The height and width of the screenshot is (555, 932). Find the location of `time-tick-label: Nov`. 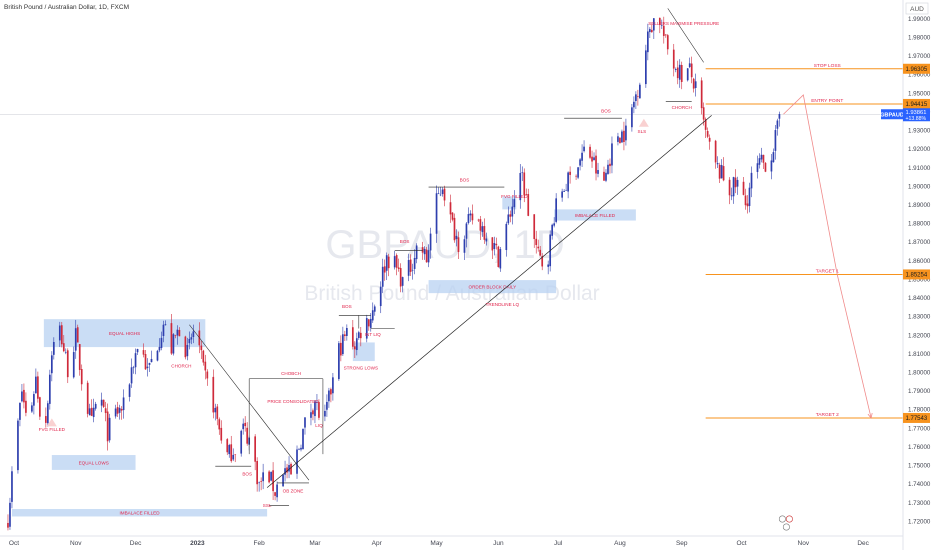

time-tick-label: Nov is located at coordinates (804, 543).